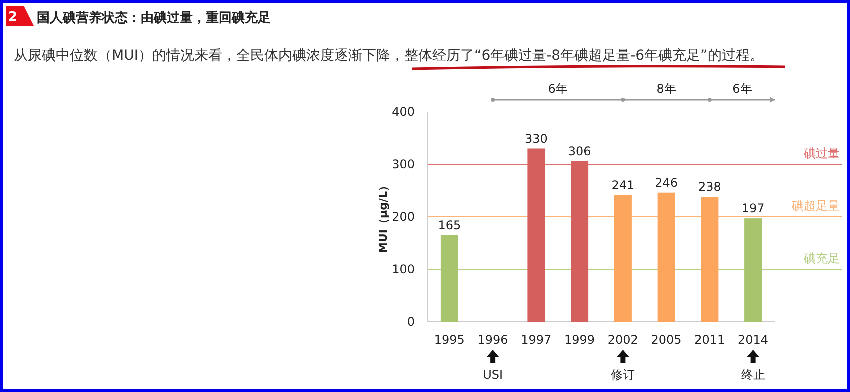 The width and height of the screenshot is (850, 392). What do you see at coordinates (710, 340) in the screenshot?
I see `x-tick-label: 2011` at bounding box center [710, 340].